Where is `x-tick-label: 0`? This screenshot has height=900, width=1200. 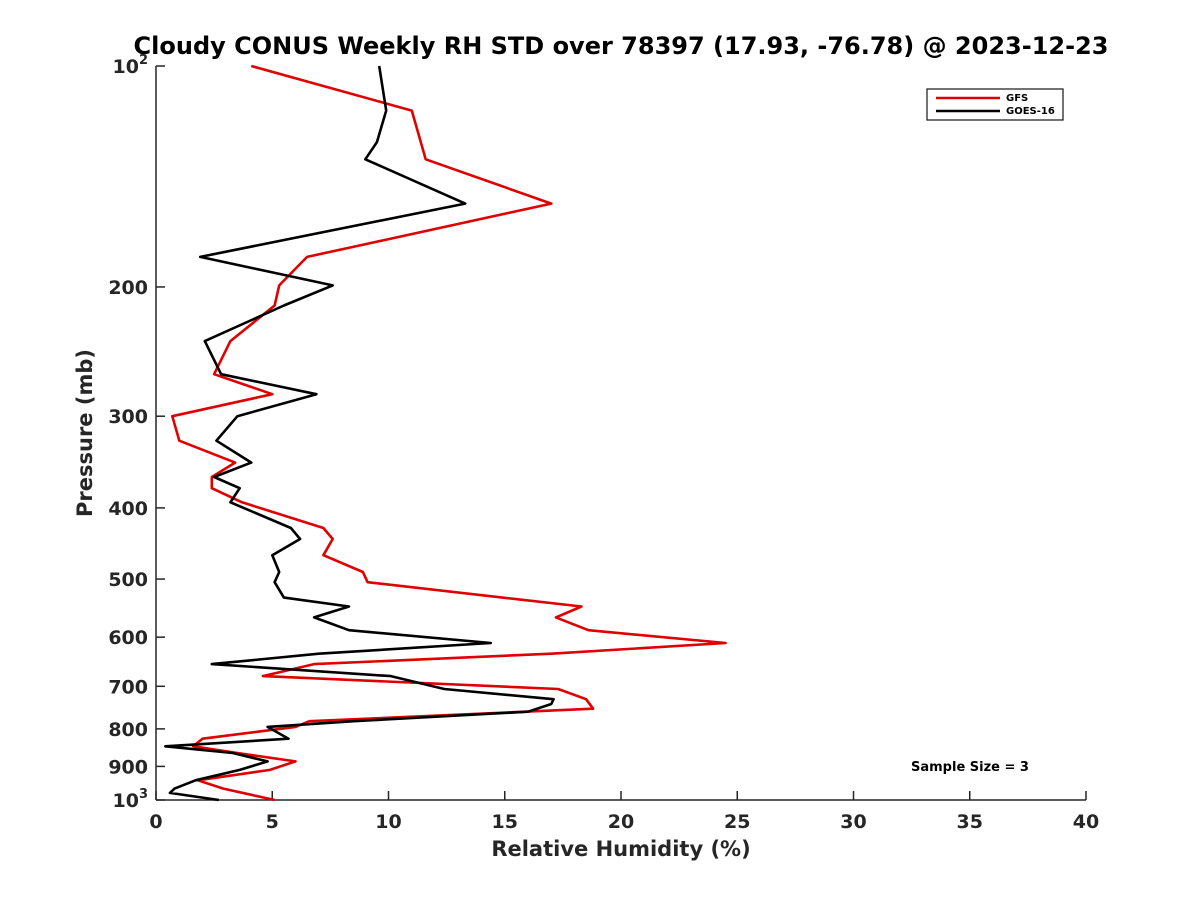 x-tick-label: 0 is located at coordinates (155, 822).